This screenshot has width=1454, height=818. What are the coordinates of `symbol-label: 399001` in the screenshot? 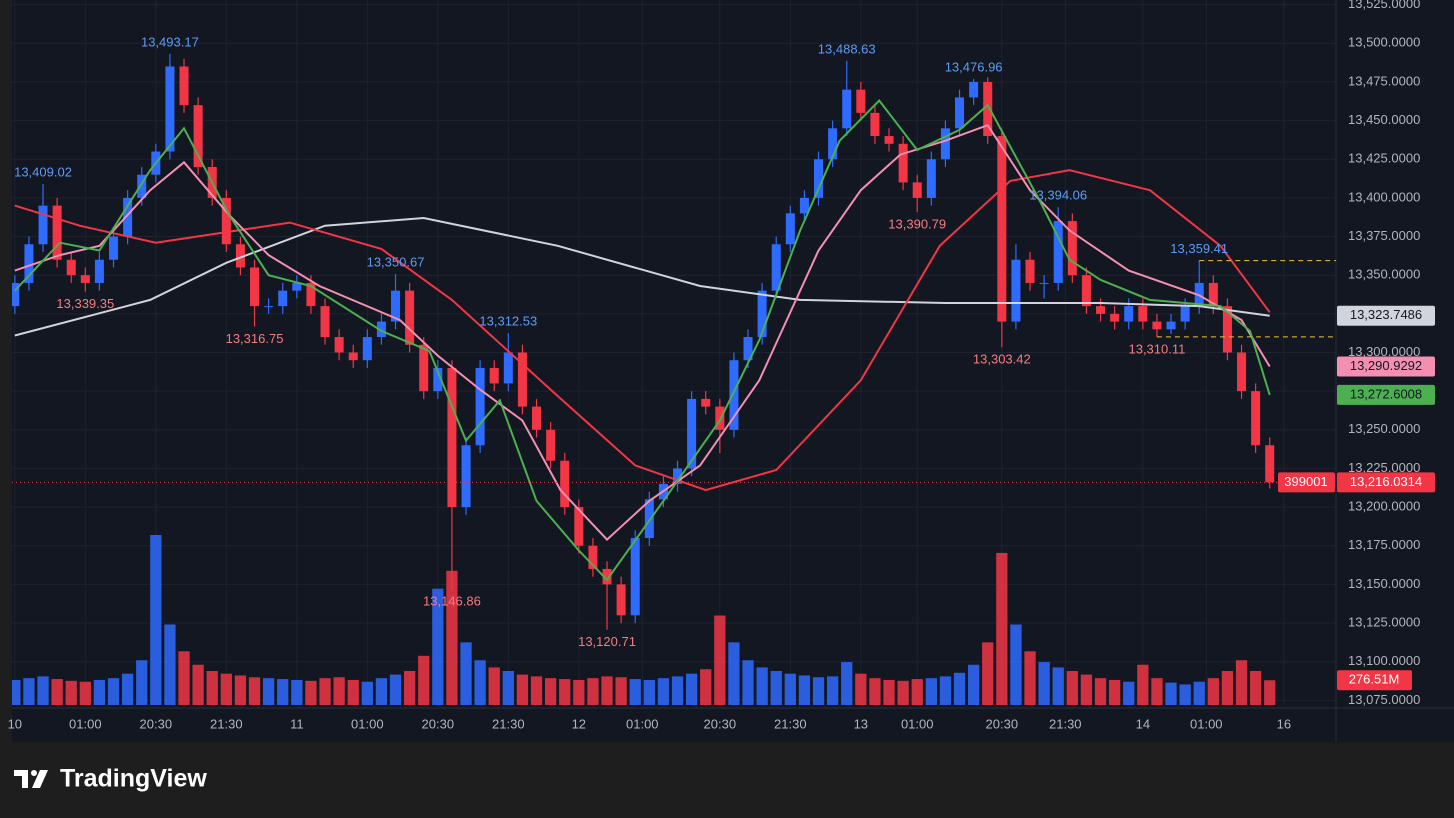 It's located at (1305, 481).